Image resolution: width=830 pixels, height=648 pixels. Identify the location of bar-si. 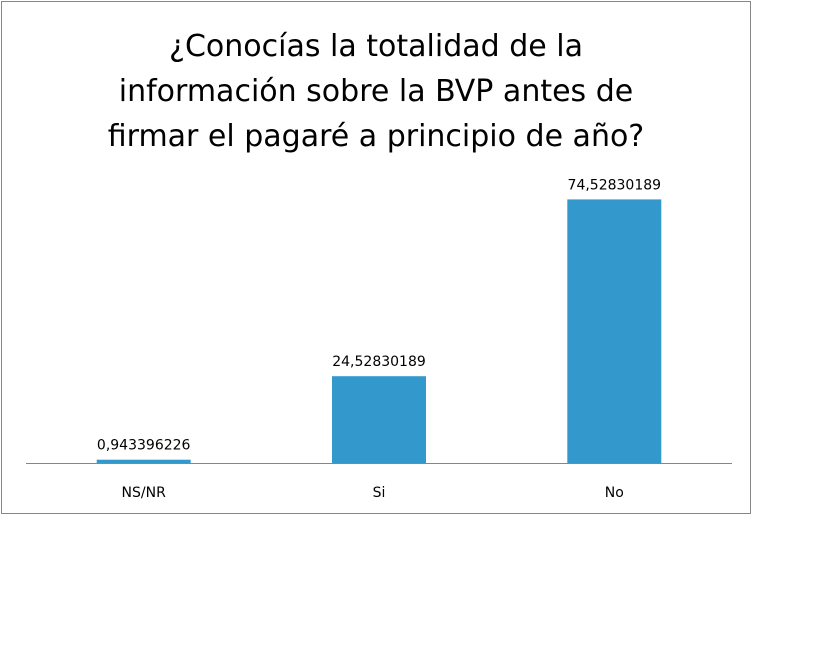
(379, 419).